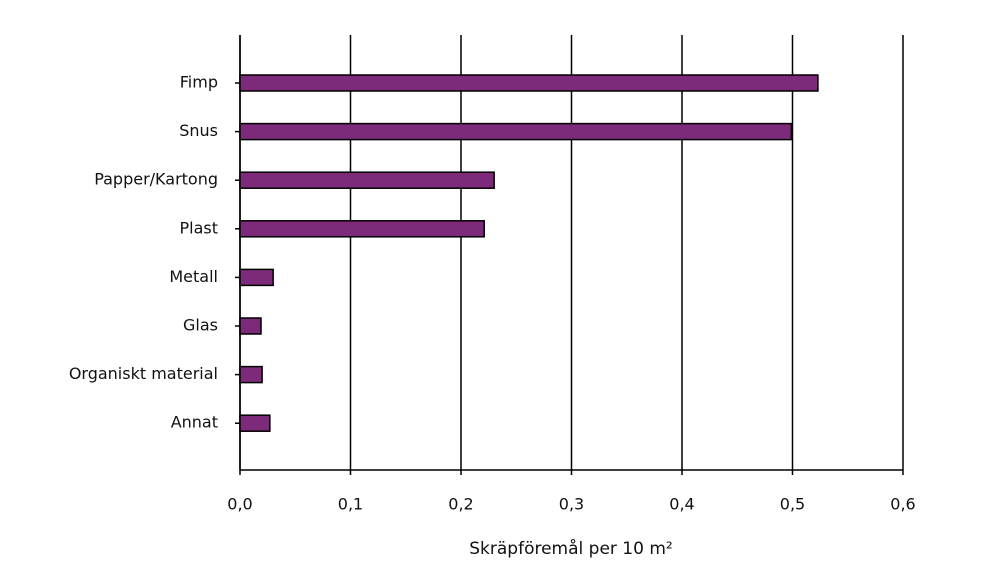 This screenshot has height=580, width=1000. I want to click on y-tick-label: Fimp, so click(199, 82).